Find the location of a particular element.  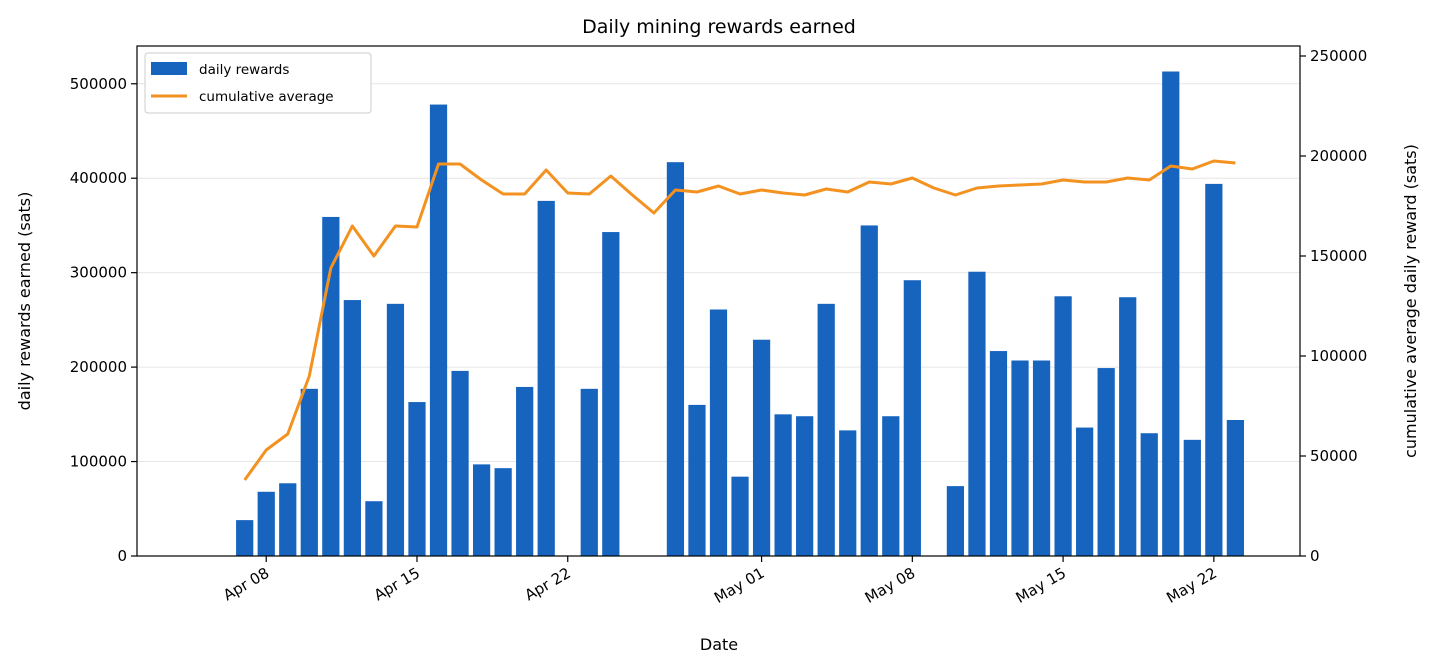

y-tick-label: 300000 is located at coordinates (98, 273).